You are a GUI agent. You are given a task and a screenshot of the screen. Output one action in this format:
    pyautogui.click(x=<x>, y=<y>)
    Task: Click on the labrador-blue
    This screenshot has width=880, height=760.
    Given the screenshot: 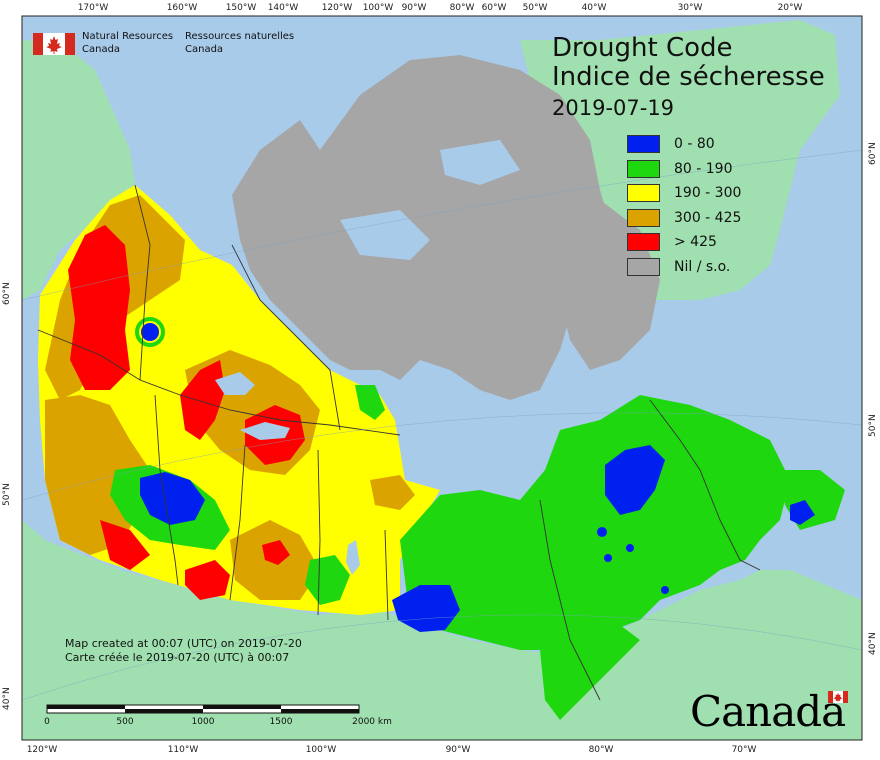 What is the action you would take?
    pyautogui.click(x=802, y=512)
    